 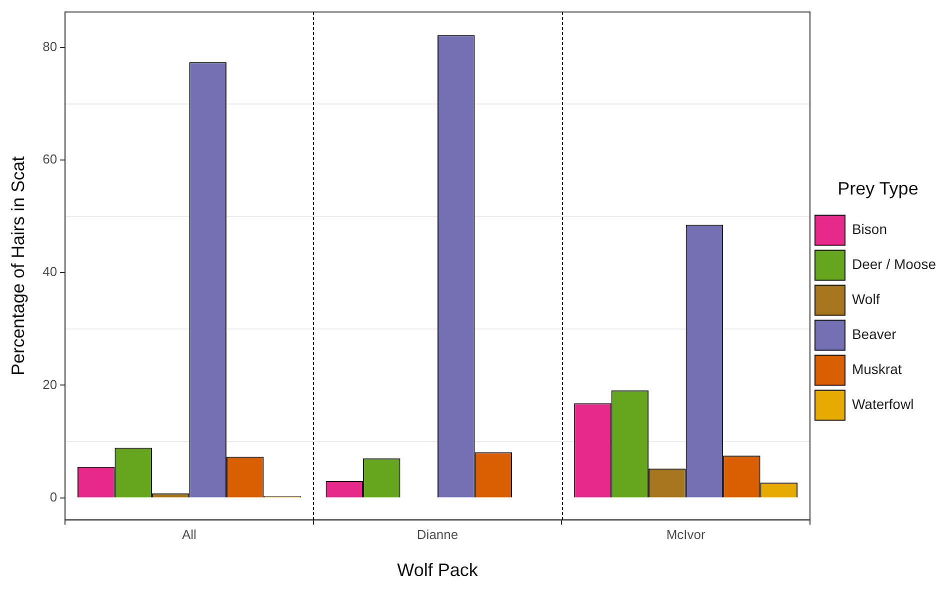 What do you see at coordinates (883, 404) in the screenshot?
I see `legend-label: Waterfowl` at bounding box center [883, 404].